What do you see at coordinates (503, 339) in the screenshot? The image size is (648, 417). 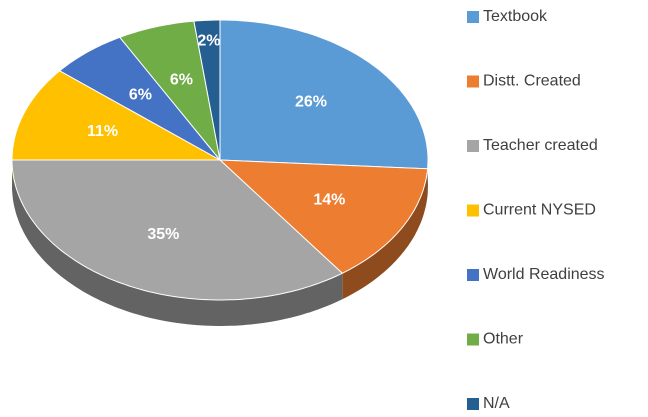 I see `legend-label: Other` at bounding box center [503, 339].